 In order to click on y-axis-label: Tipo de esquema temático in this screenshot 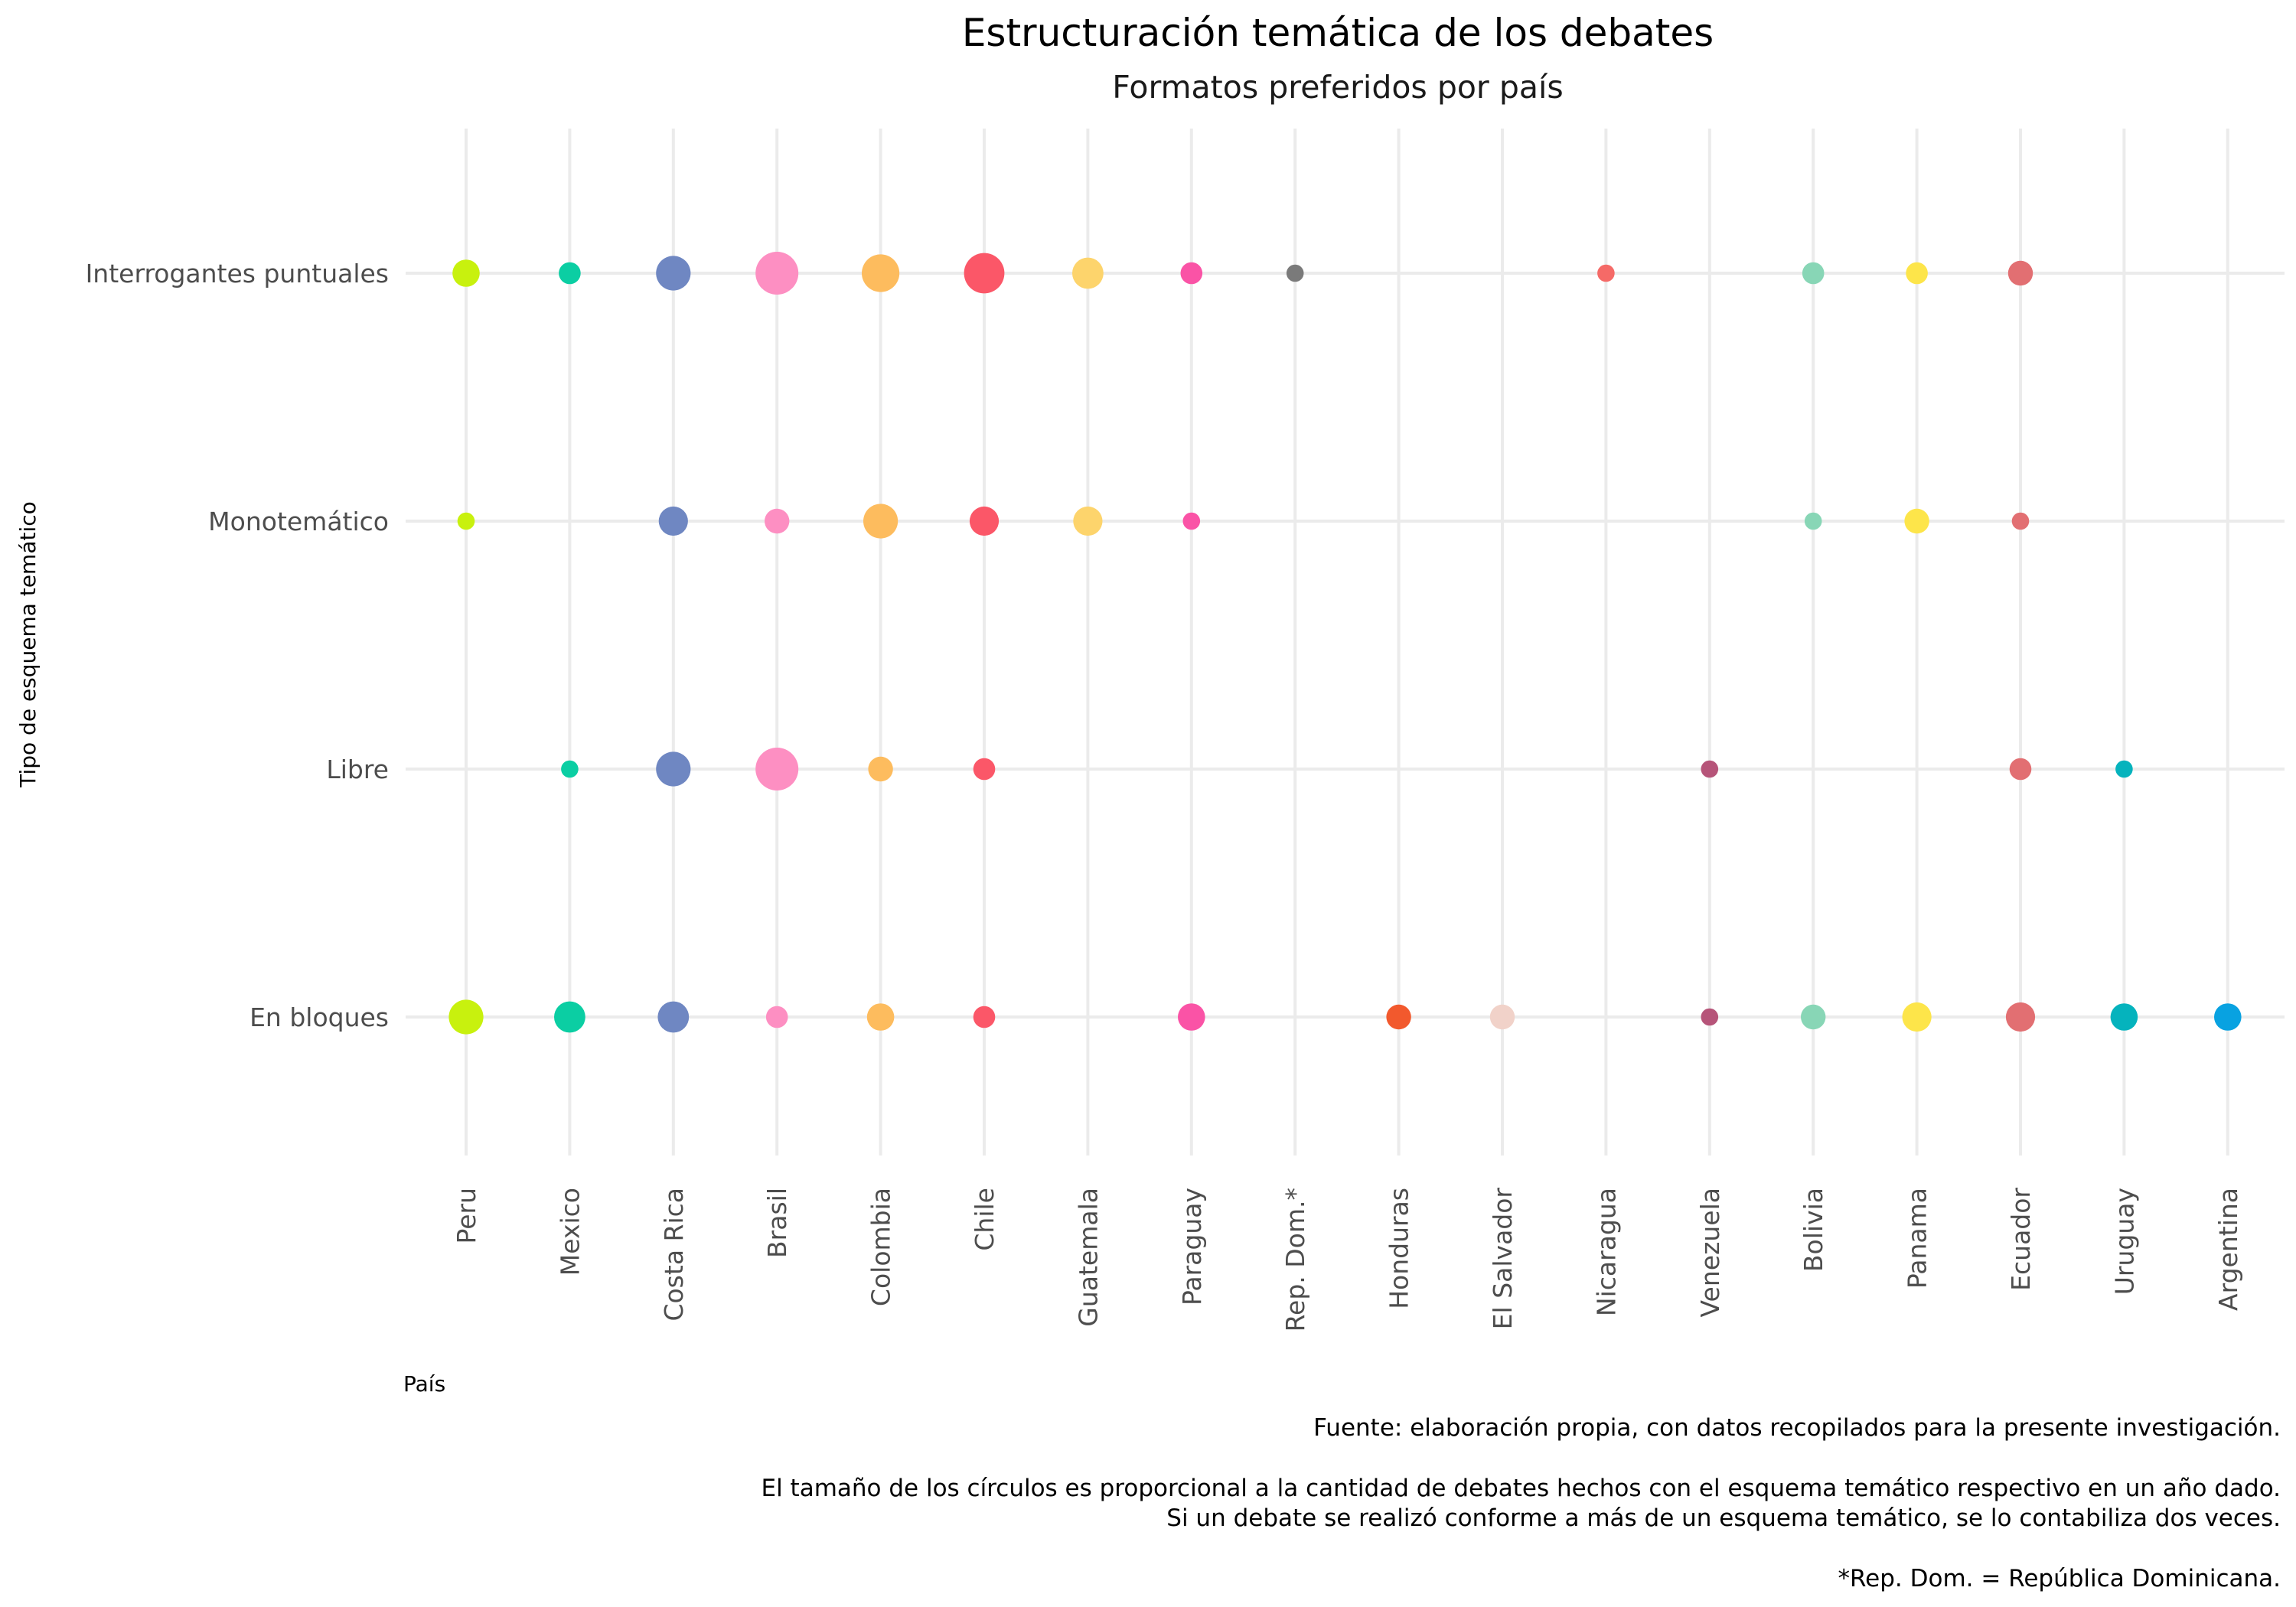, I will do `click(28, 644)`.